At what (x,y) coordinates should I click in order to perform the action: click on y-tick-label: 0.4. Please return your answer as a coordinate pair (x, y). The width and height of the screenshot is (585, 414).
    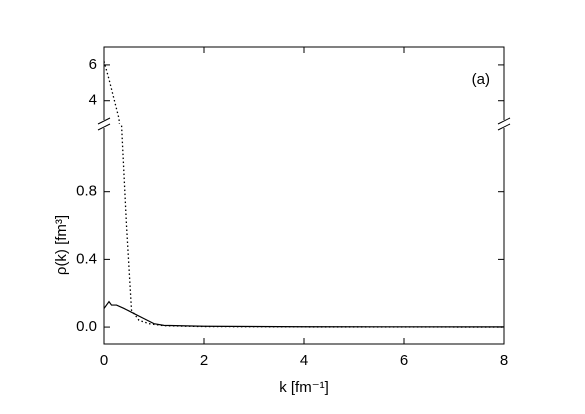
    Looking at the image, I should click on (86, 258).